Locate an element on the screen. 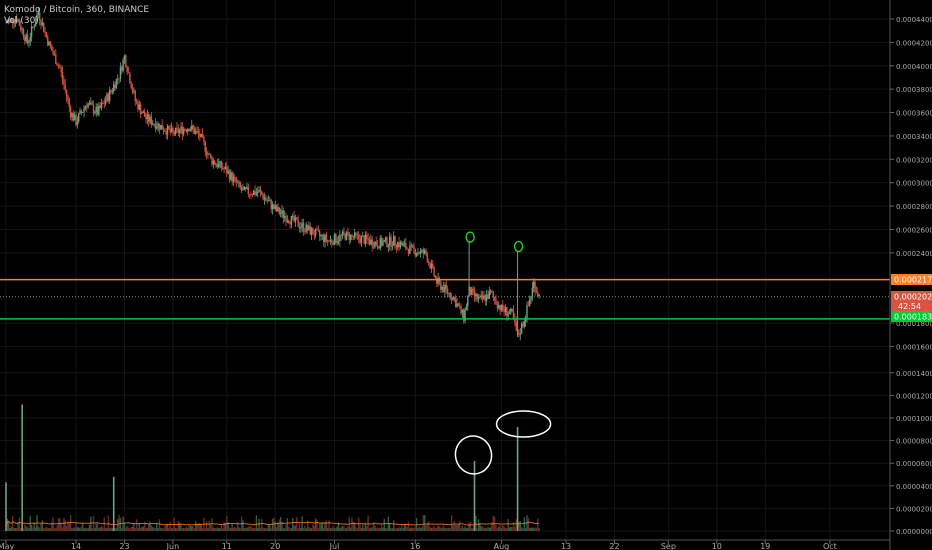 The image size is (932, 550). time-tick-label: 23 is located at coordinates (124, 546).